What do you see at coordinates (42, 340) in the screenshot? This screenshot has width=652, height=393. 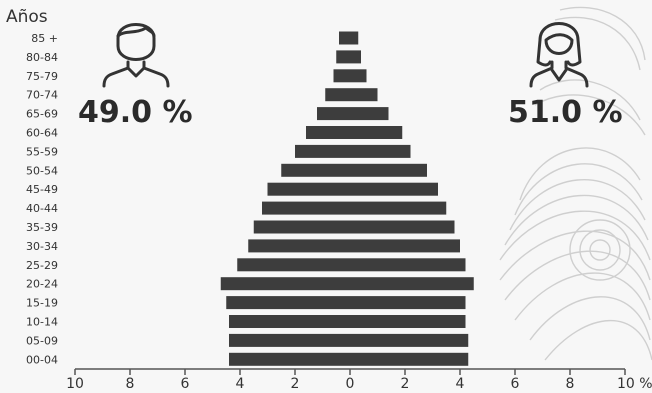 I see `age-group-label: 05-09` at bounding box center [42, 340].